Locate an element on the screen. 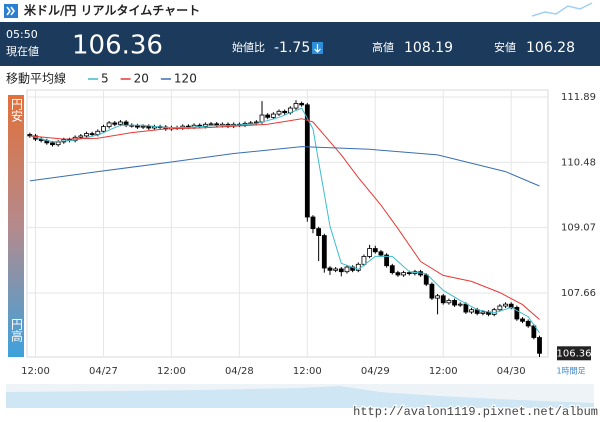 The width and height of the screenshot is (600, 422). y-tick-label: 111.89 is located at coordinates (578, 97).